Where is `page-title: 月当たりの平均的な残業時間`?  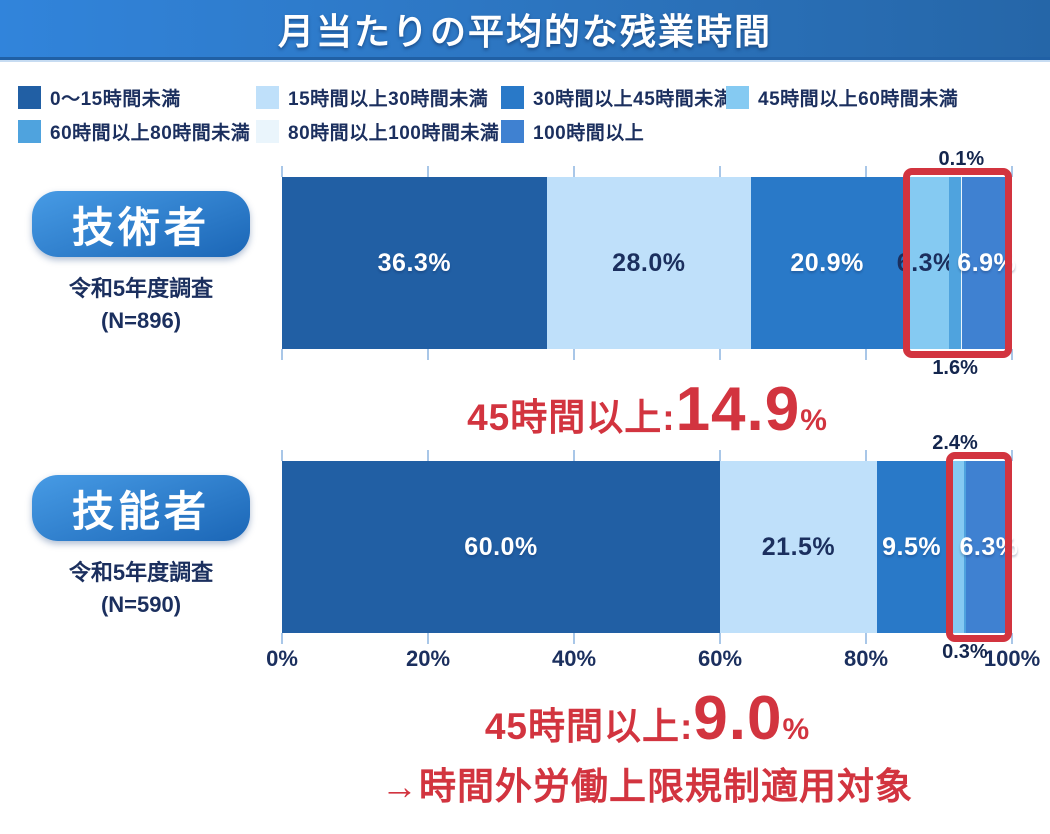 page-title: 月当たりの平均的な残業時間 is located at coordinates (524, 31).